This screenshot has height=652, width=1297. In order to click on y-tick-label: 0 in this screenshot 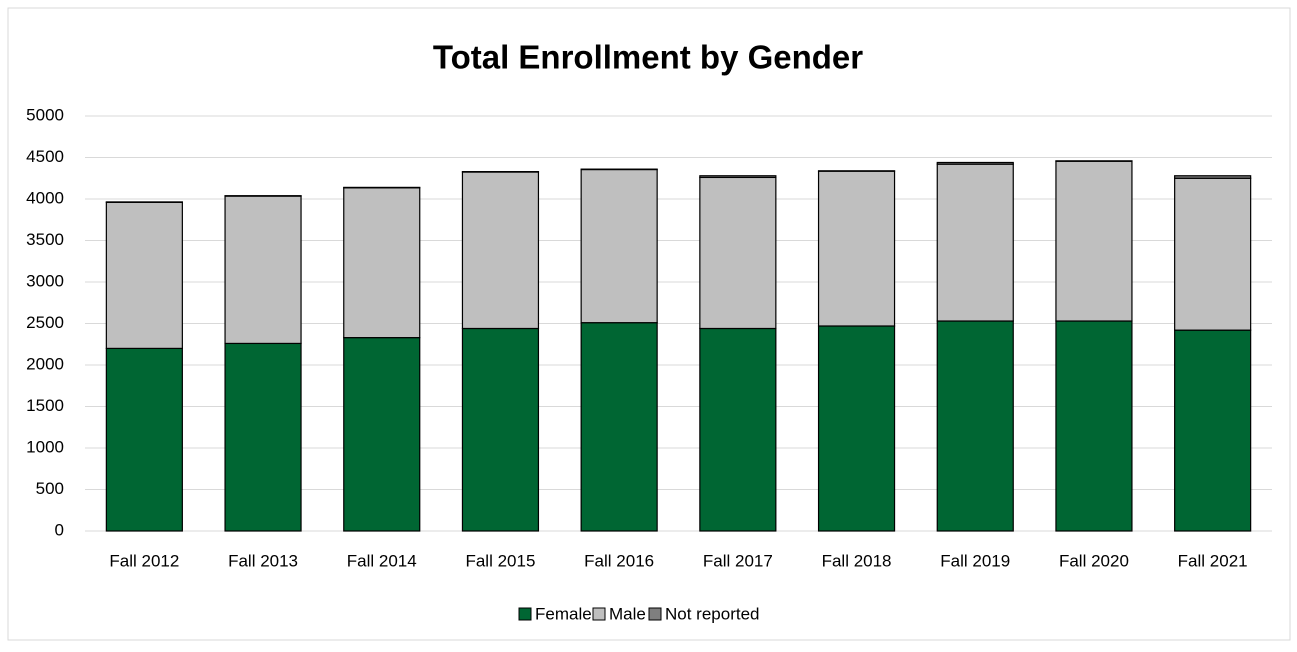, I will do `click(59, 529)`.